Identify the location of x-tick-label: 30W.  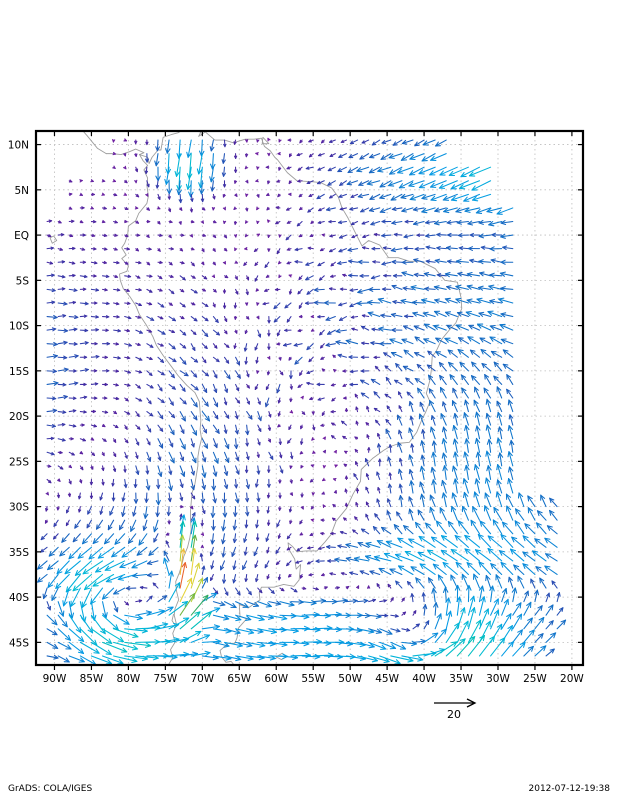
(498, 679).